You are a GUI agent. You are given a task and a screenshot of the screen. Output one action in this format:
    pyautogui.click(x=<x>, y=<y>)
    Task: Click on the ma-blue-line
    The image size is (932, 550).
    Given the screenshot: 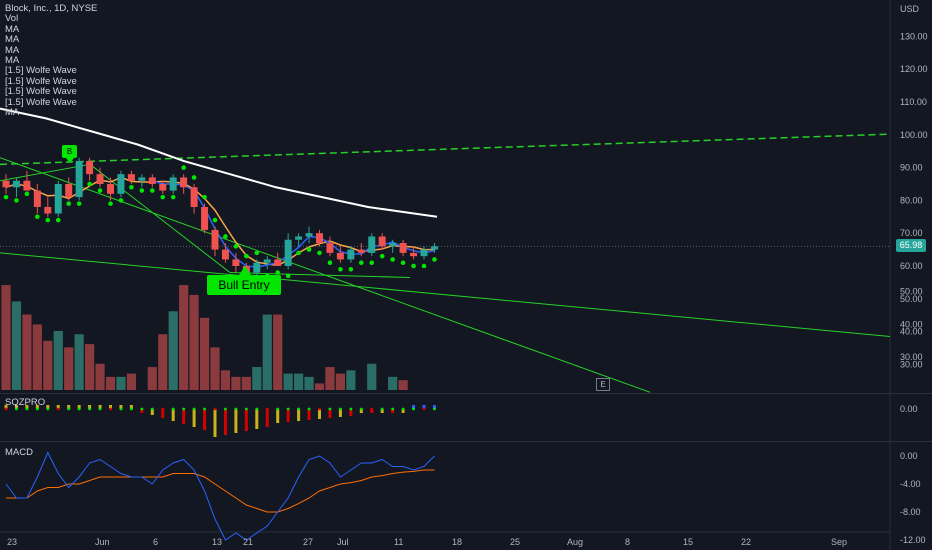 What is the action you would take?
    pyautogui.click(x=293, y=224)
    